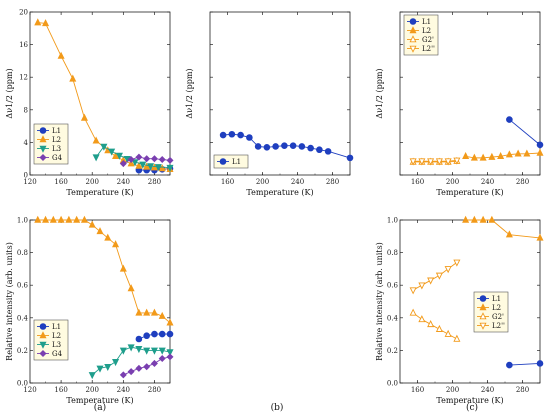 This screenshot has height=419, width=550. I want to click on series-L1, so click(286, 146).